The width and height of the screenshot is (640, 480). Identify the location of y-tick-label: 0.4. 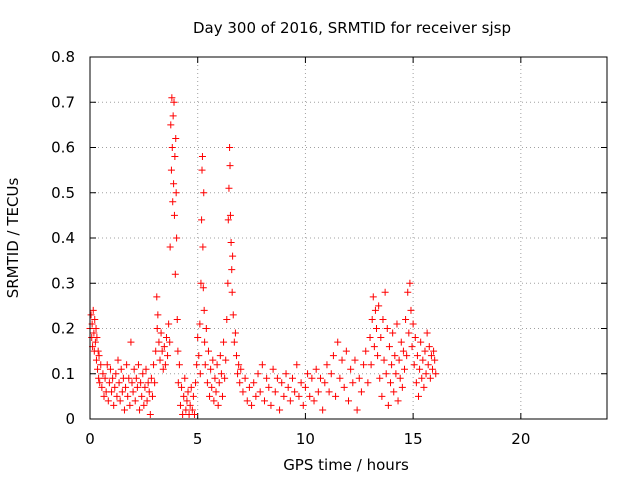
(63, 238).